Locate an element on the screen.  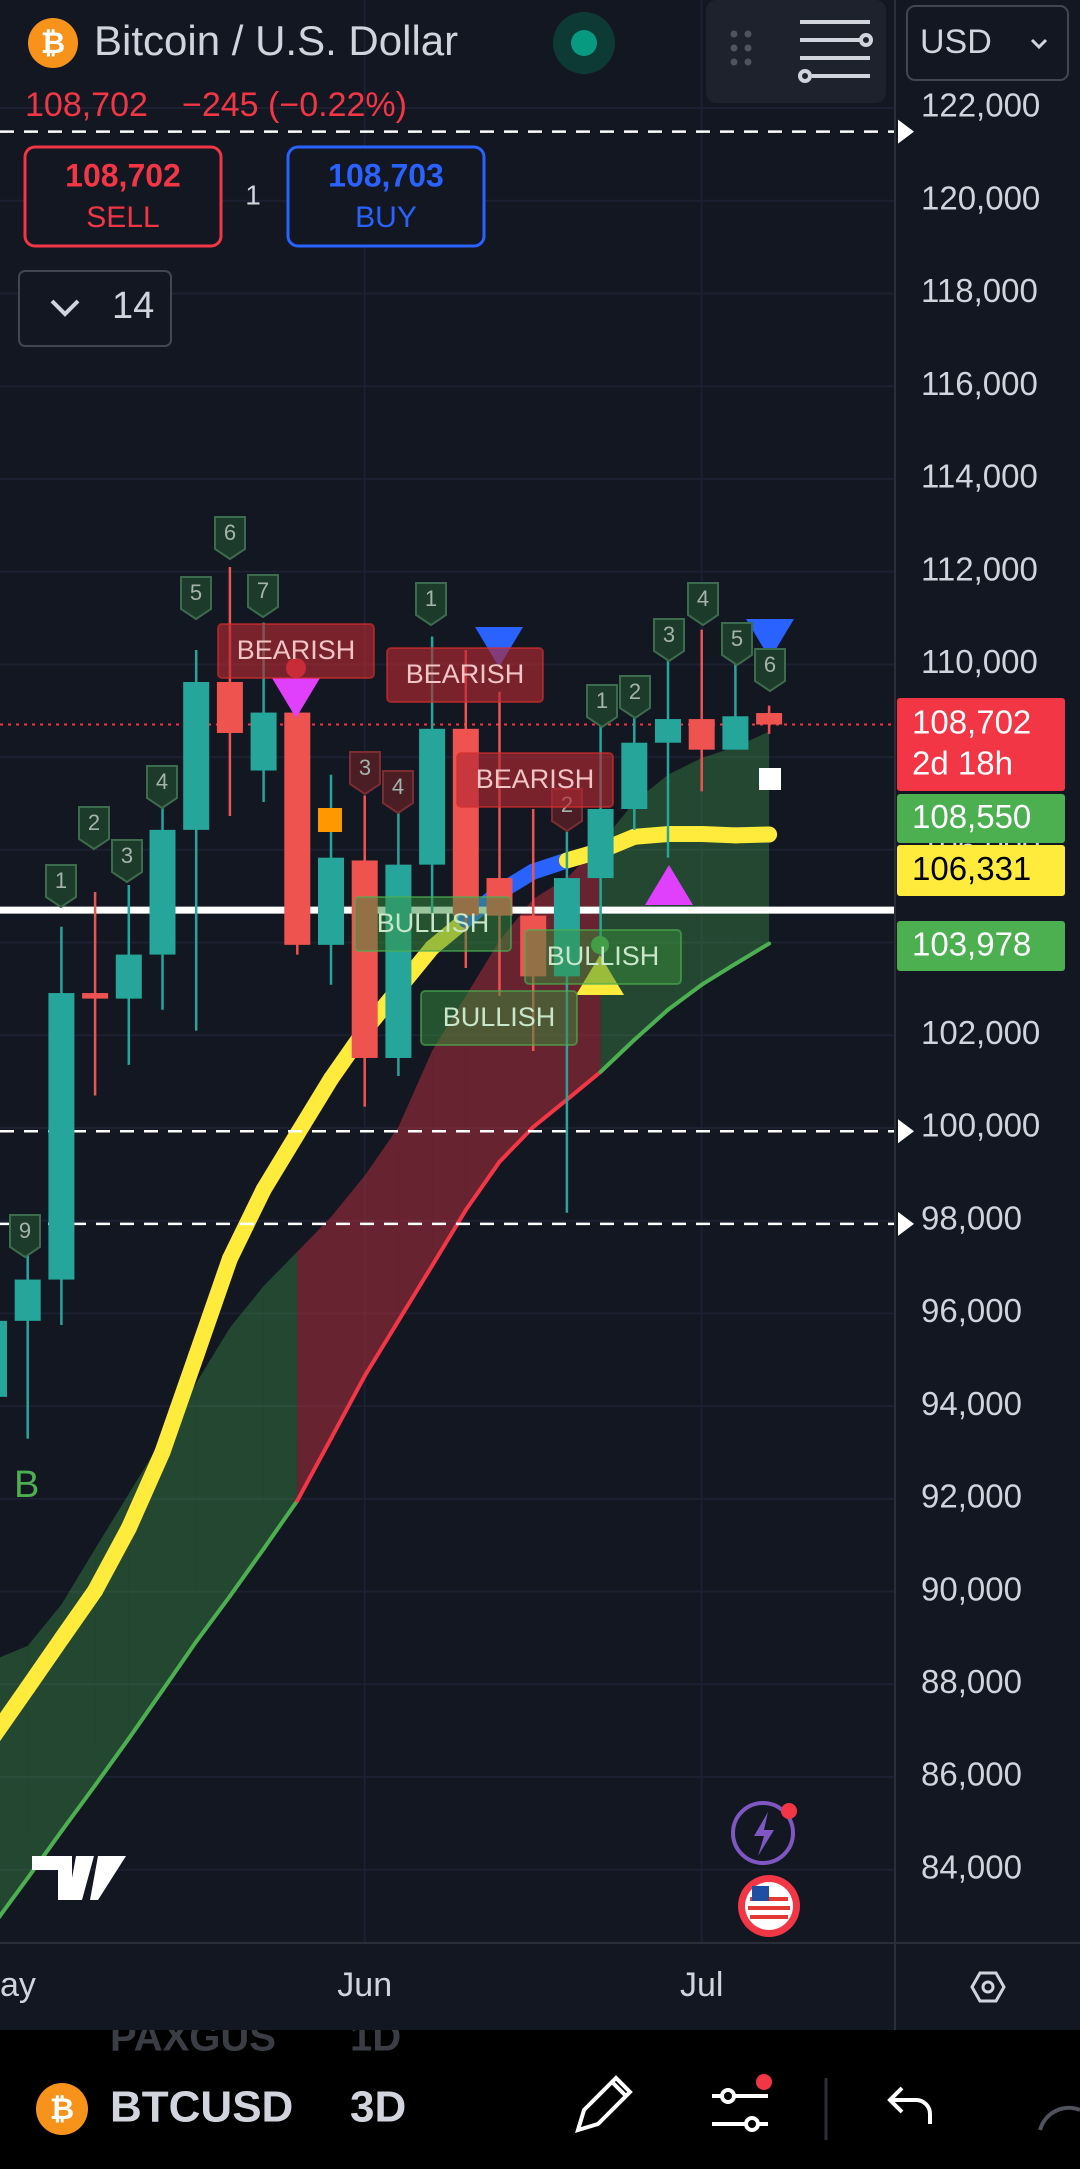
count-label: 9 is located at coordinates (25, 1230).